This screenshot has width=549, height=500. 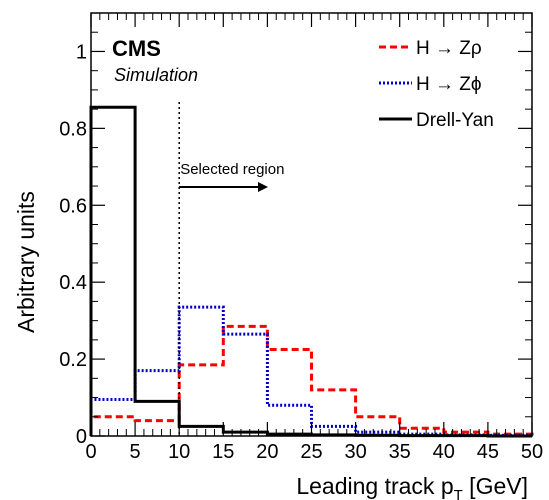 I want to click on x-tick-label: 15, so click(x=223, y=452).